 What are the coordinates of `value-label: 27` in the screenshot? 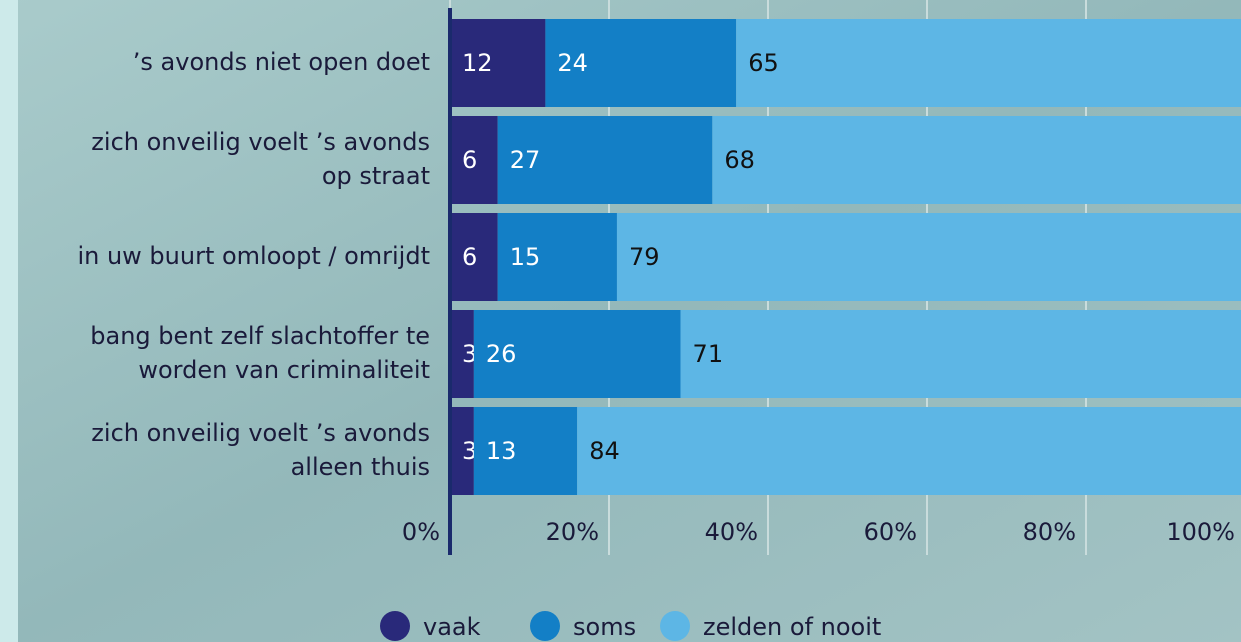 It's located at (525, 160).